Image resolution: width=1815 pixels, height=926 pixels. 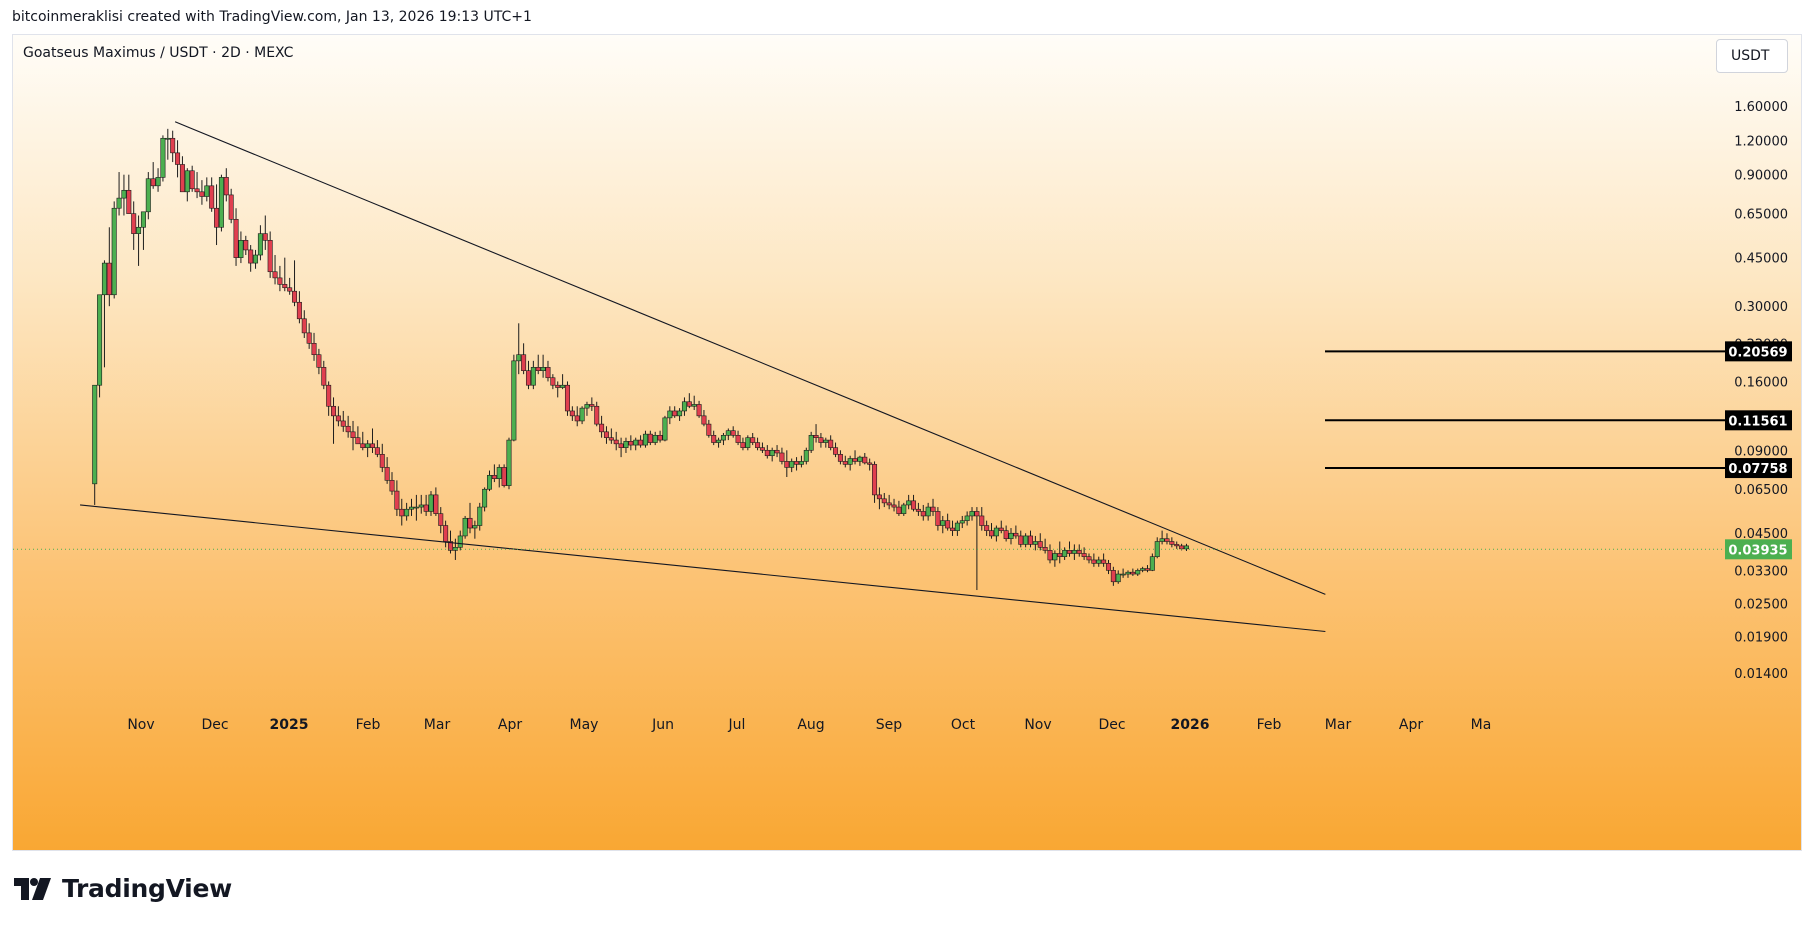 I want to click on y-tick-label: 0.09000, so click(x=1761, y=451).